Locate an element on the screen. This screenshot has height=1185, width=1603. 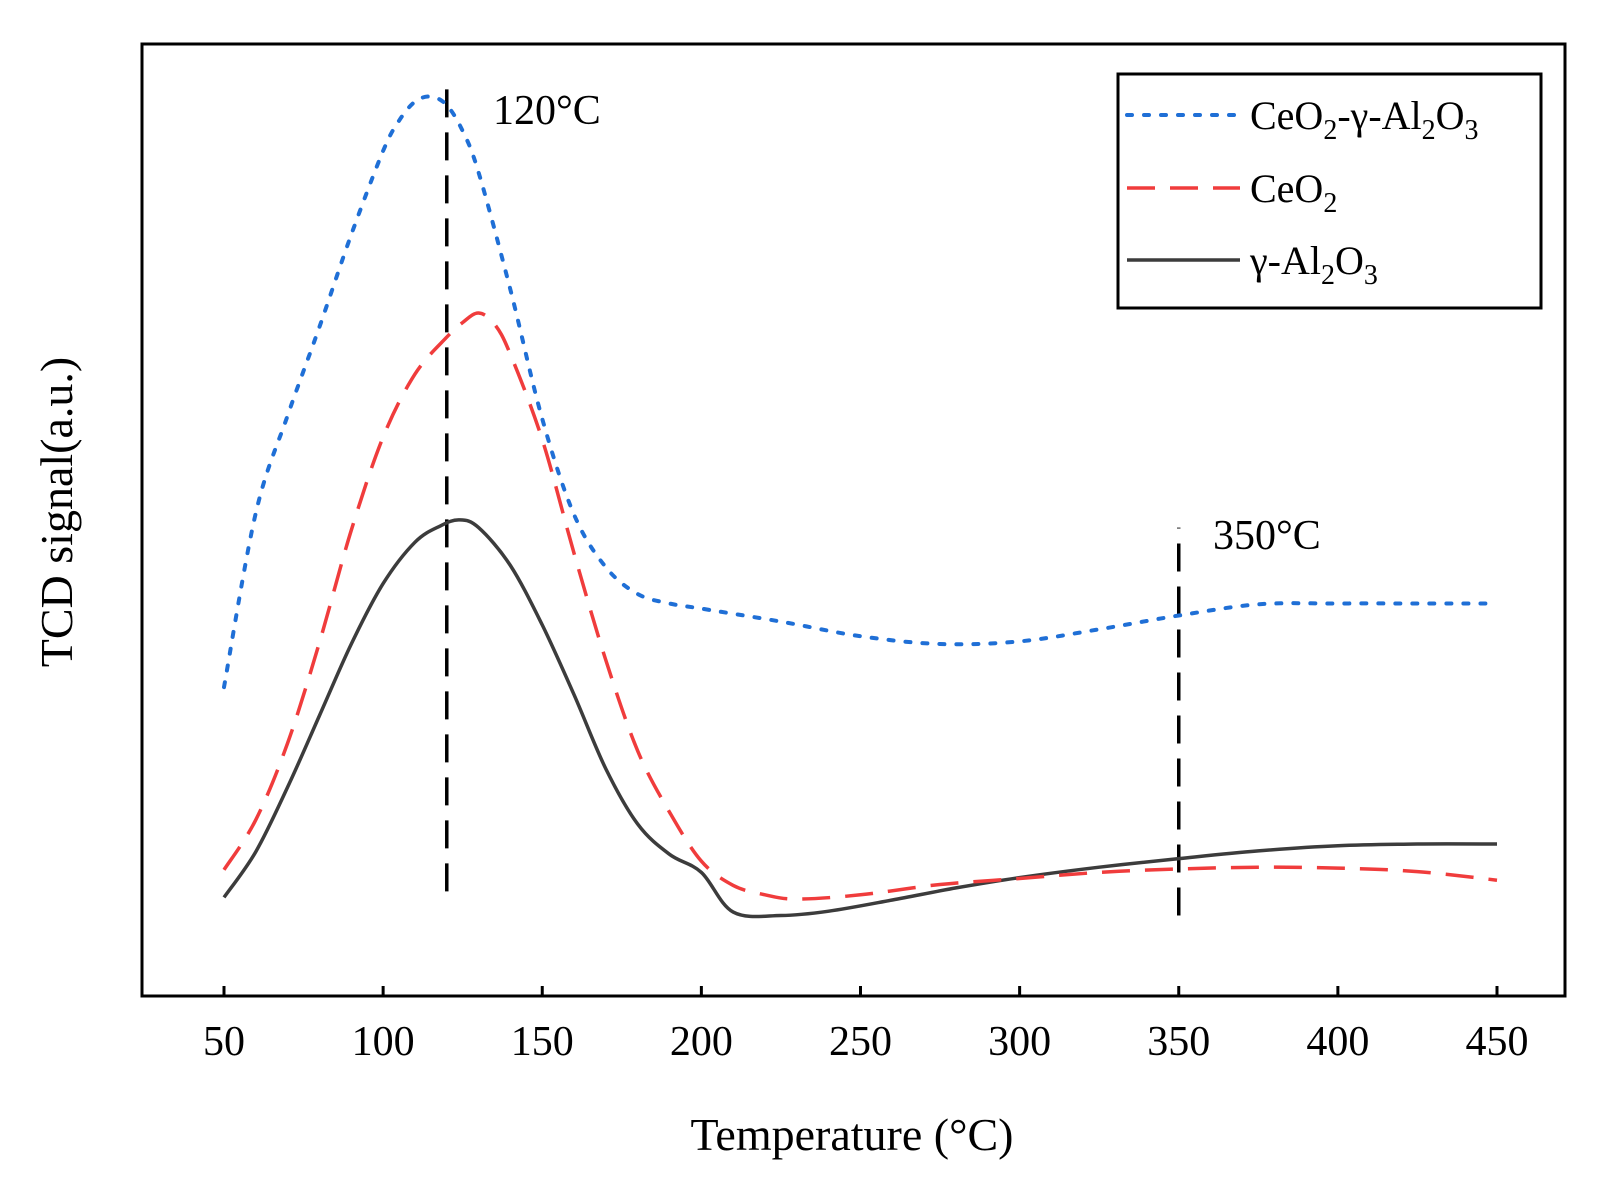
y-axis-title: TCD signal(a.u.) is located at coordinates (56, 512).